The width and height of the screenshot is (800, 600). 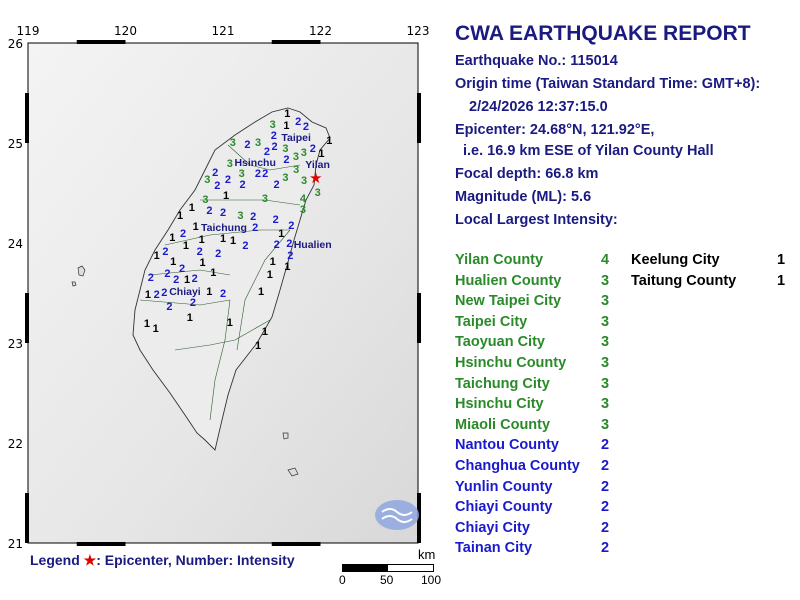 I want to click on county-boundaries, so click(x=220, y=282).